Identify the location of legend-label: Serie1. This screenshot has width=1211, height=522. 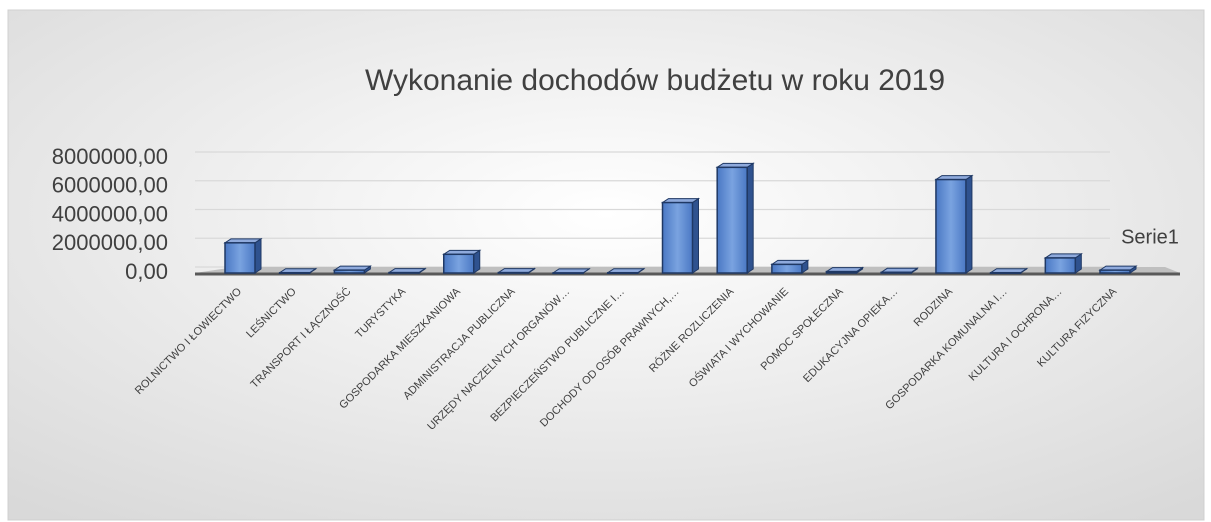
(1150, 237).